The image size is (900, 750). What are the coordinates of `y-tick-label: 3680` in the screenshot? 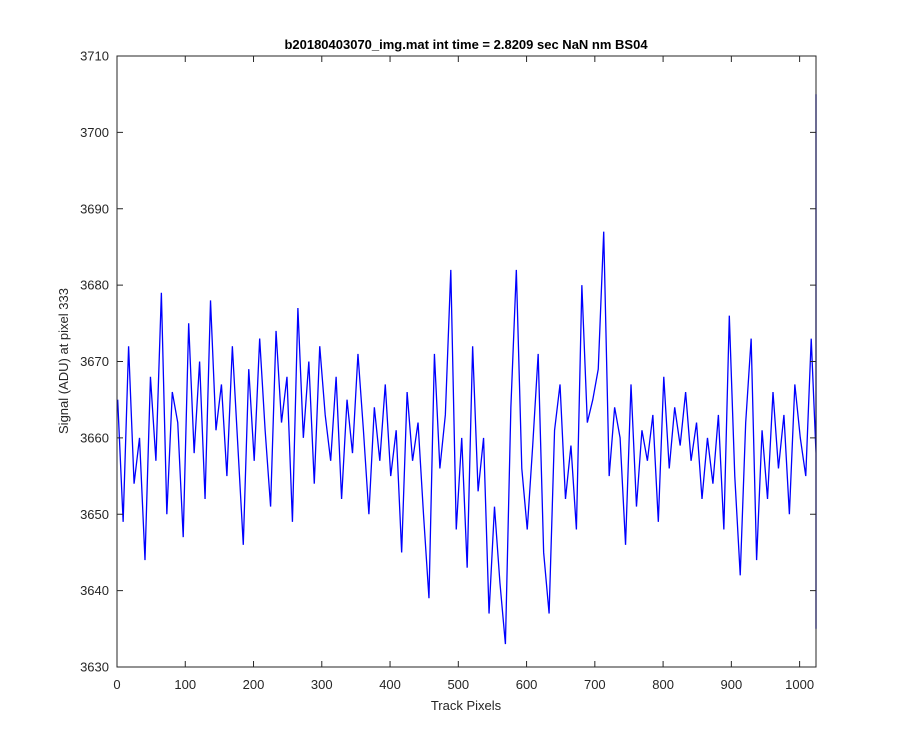 It's located at (94, 285).